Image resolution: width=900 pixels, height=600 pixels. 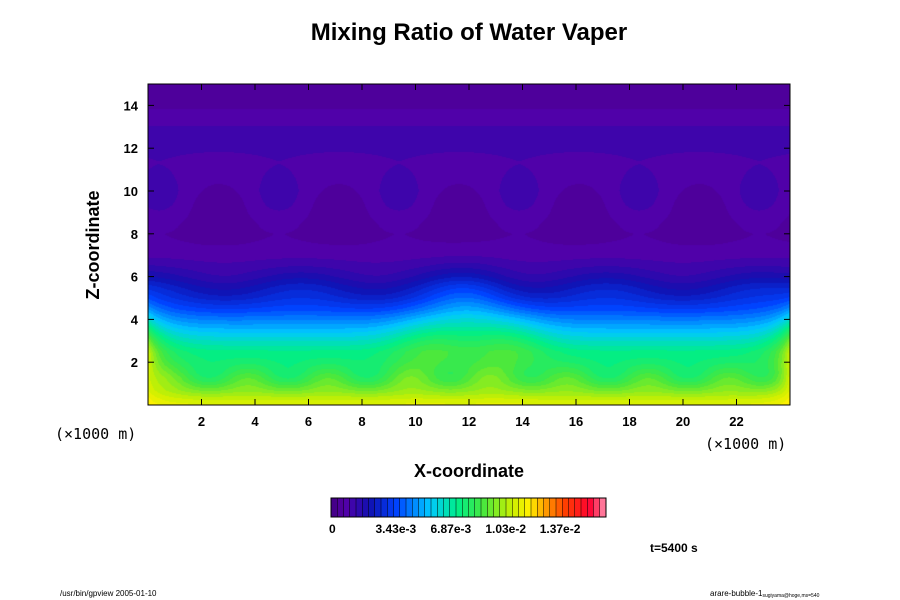 I want to click on y-tick-label: 6, so click(x=134, y=277).